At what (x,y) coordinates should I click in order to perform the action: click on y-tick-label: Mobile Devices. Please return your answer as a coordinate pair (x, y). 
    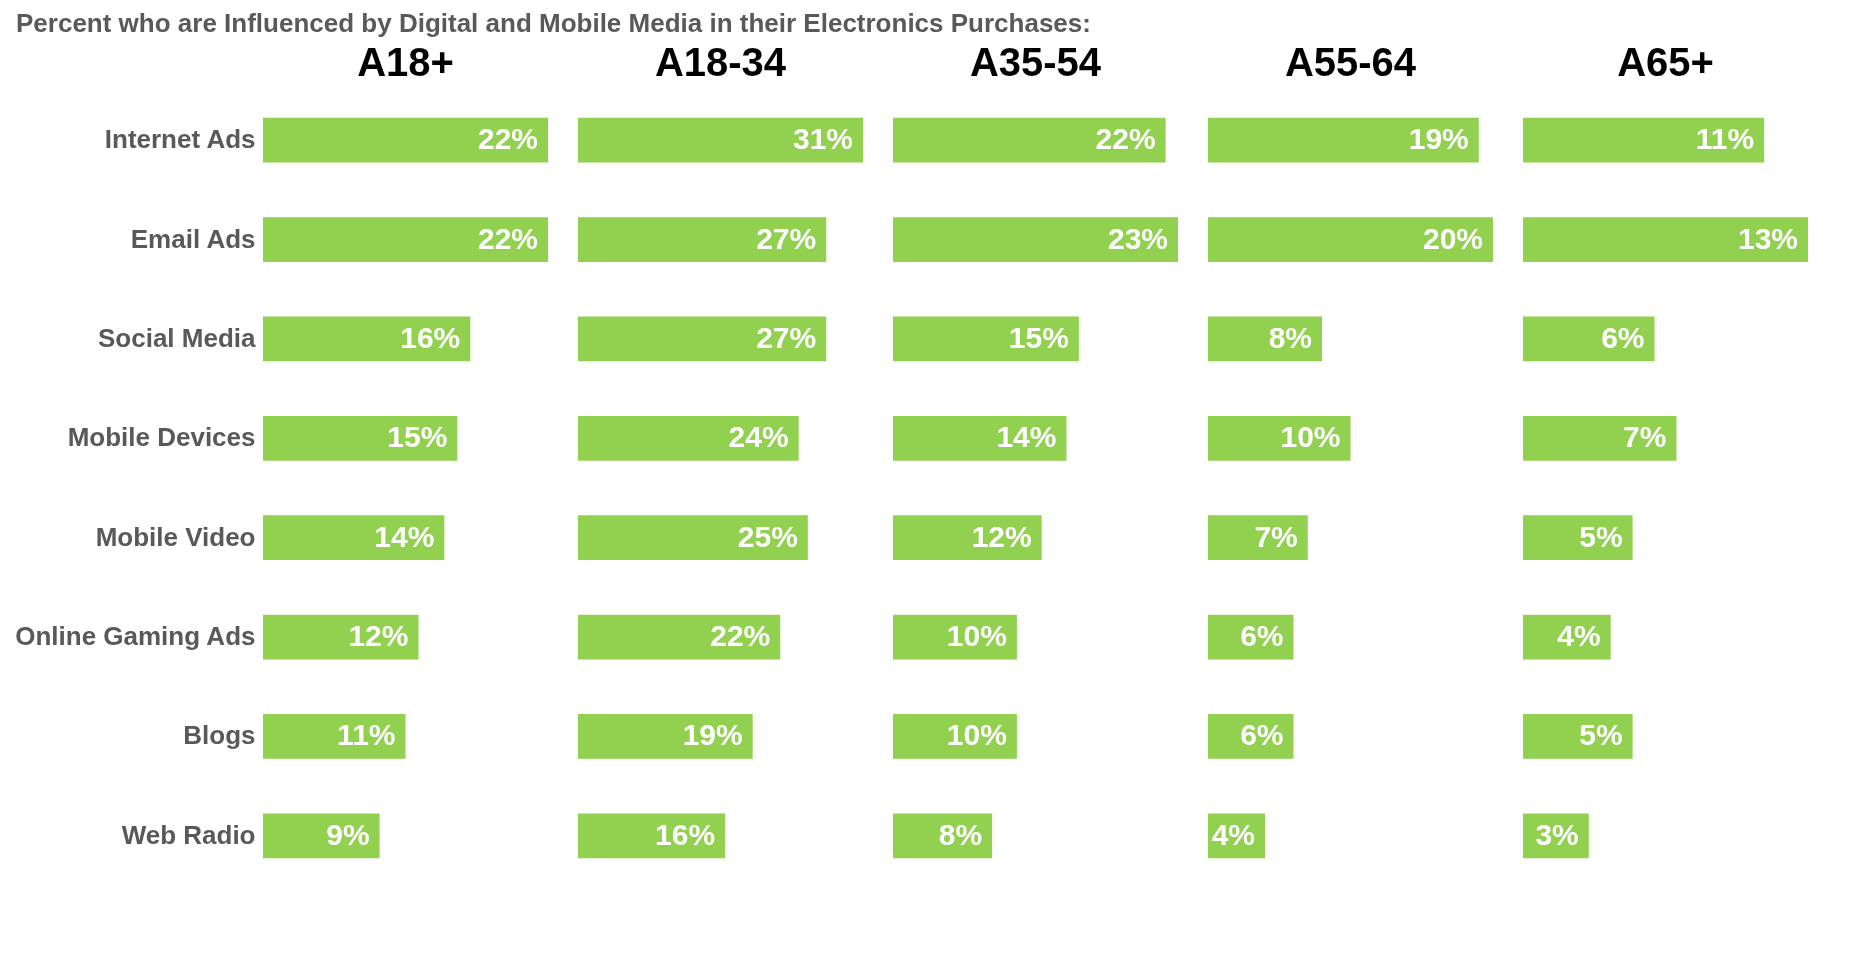
    Looking at the image, I should click on (161, 437).